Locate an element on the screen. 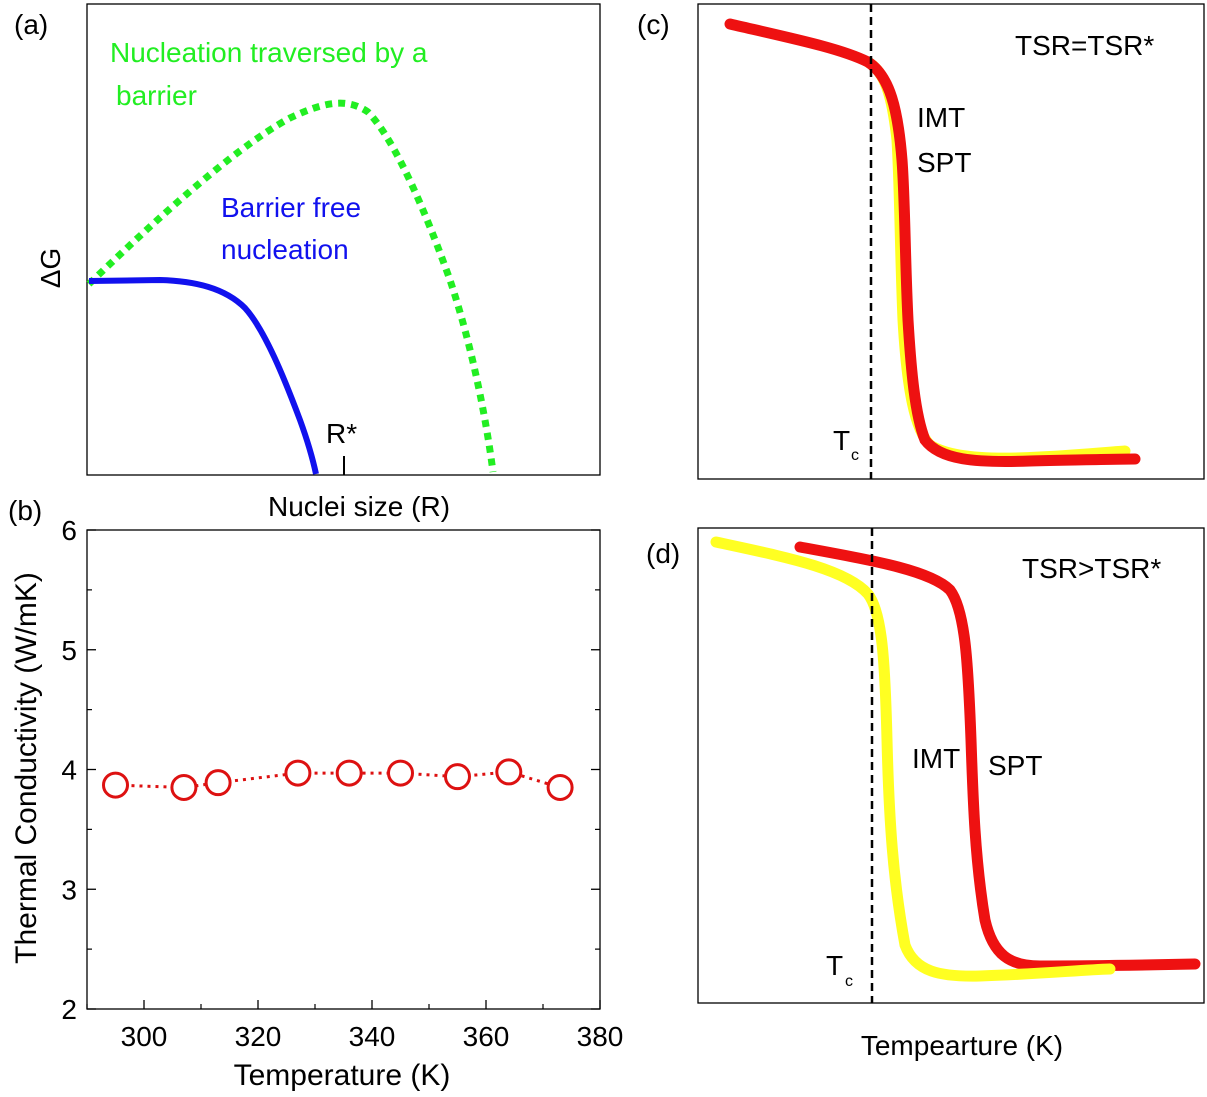  panel-c-spt-curve is located at coordinates (932, 243).